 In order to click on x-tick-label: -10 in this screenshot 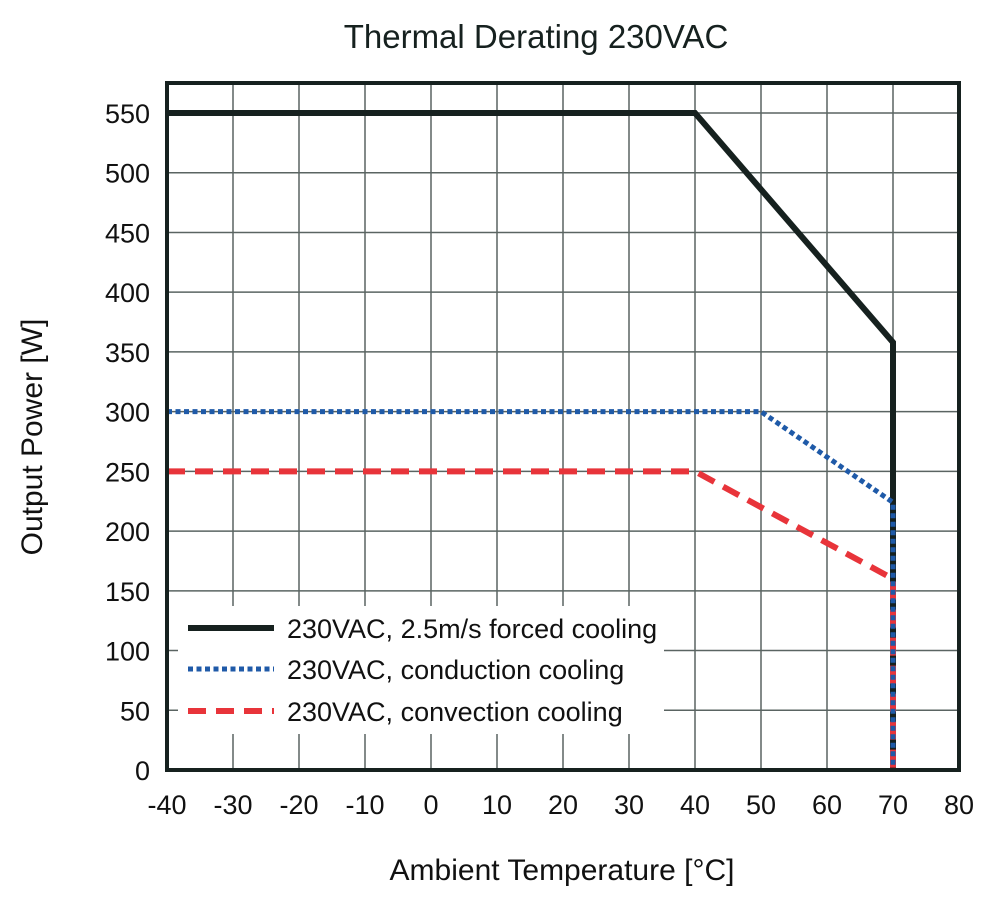, I will do `click(364, 805)`.